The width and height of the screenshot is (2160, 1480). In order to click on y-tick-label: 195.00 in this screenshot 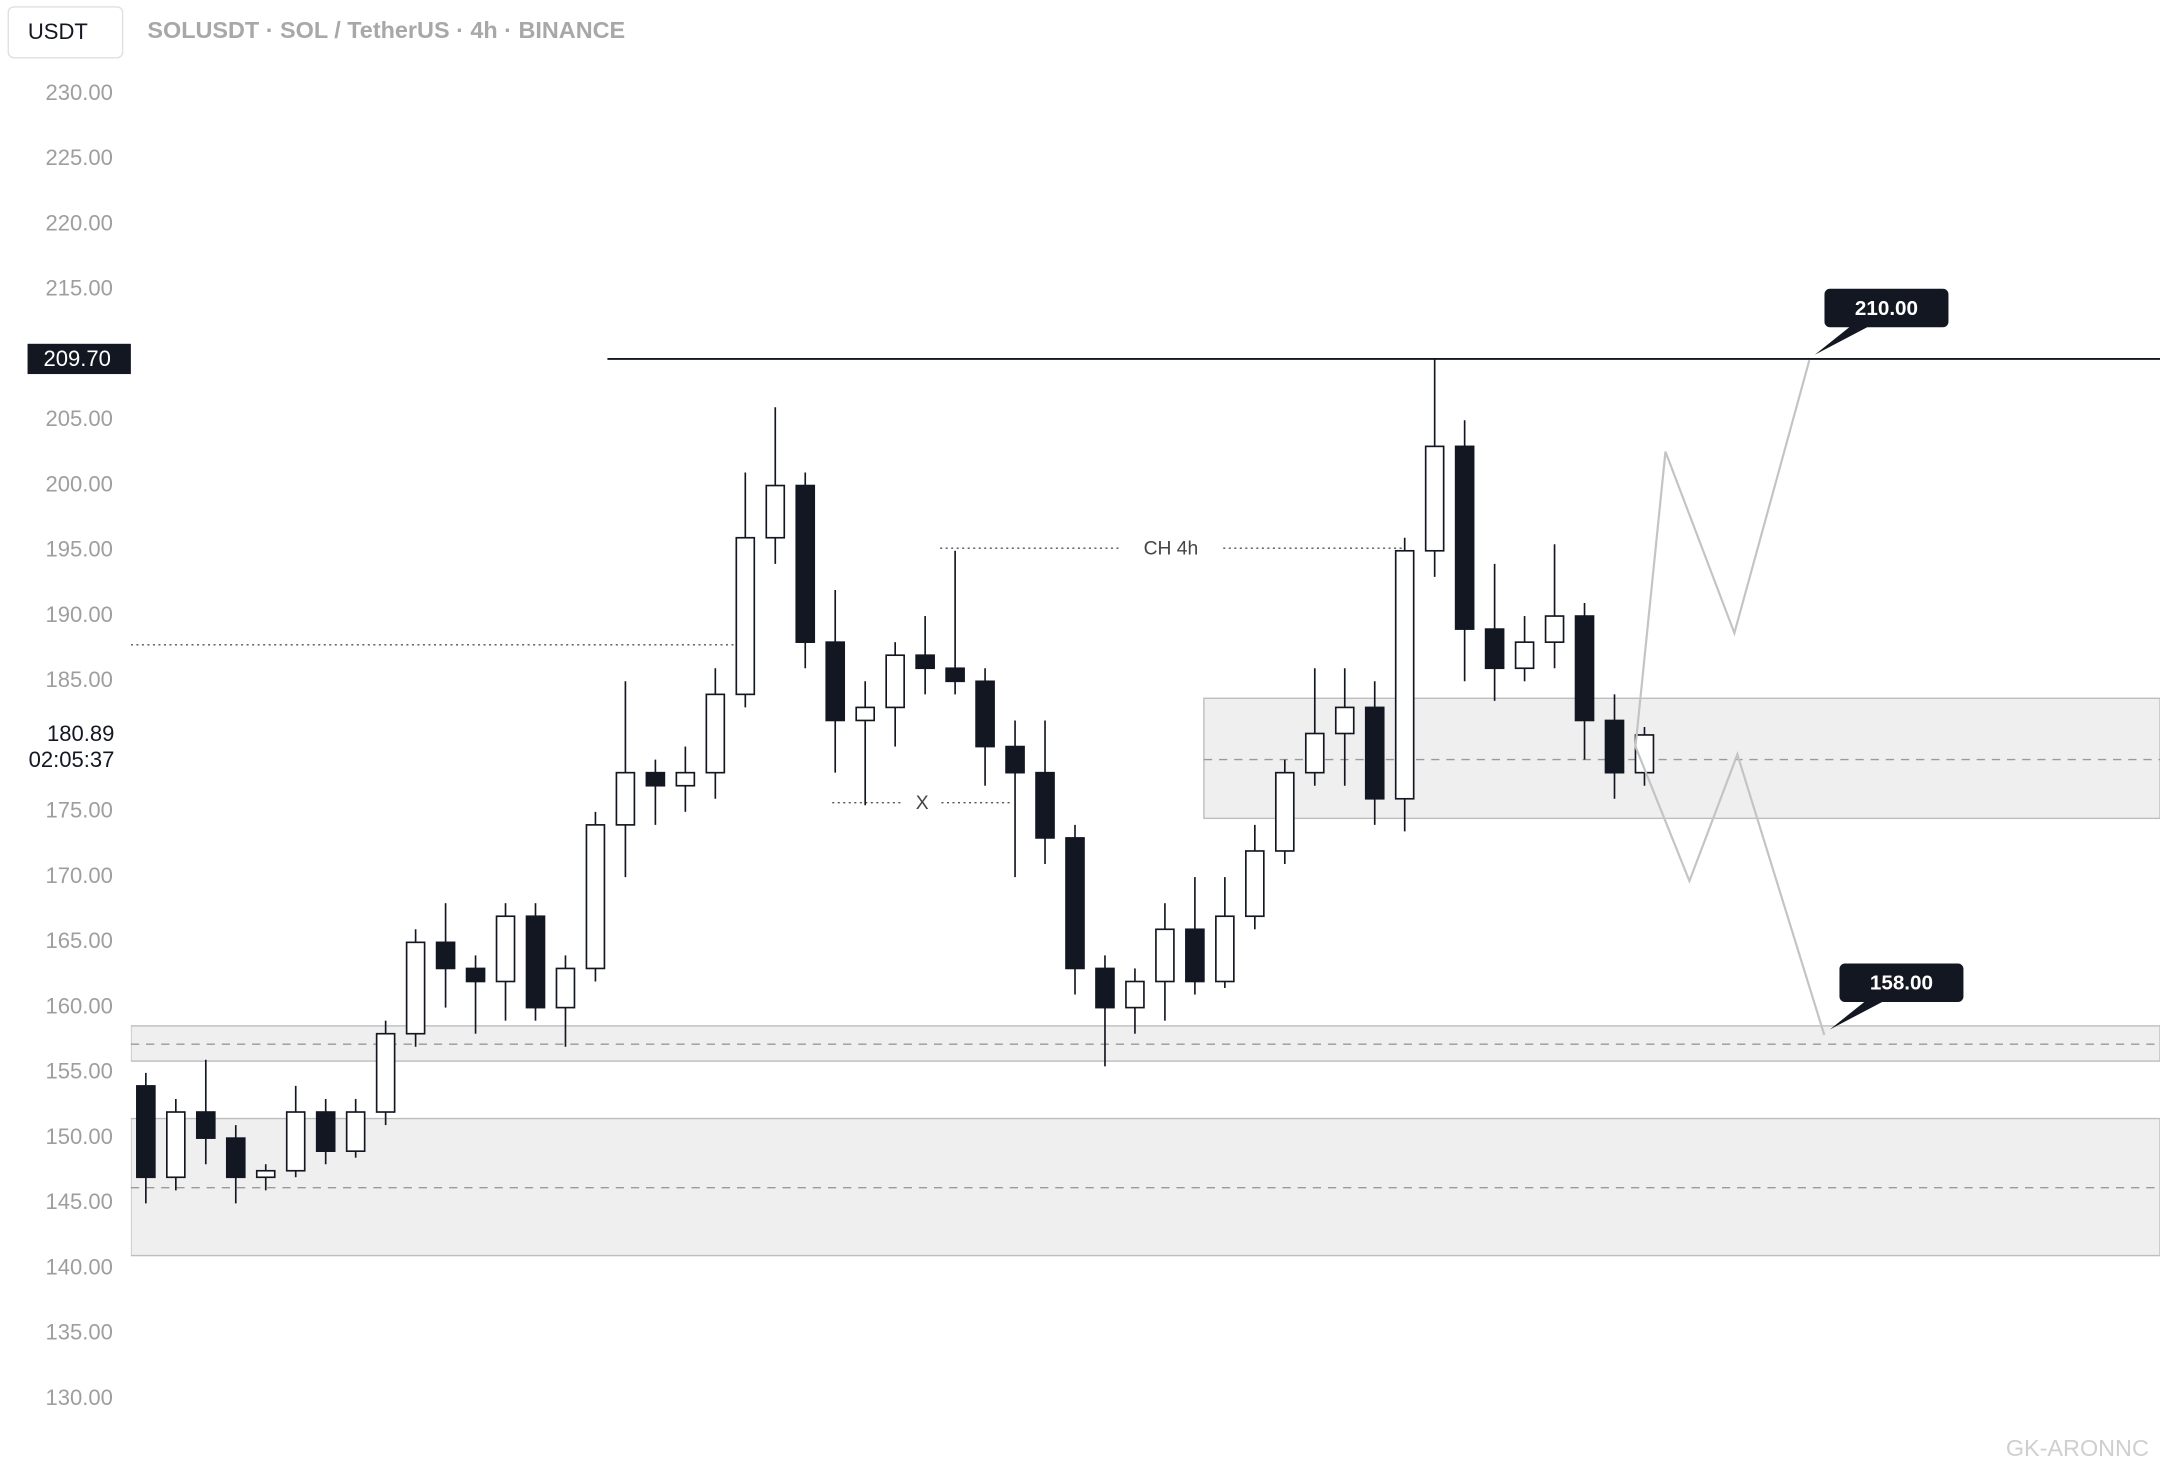, I will do `click(79, 549)`.